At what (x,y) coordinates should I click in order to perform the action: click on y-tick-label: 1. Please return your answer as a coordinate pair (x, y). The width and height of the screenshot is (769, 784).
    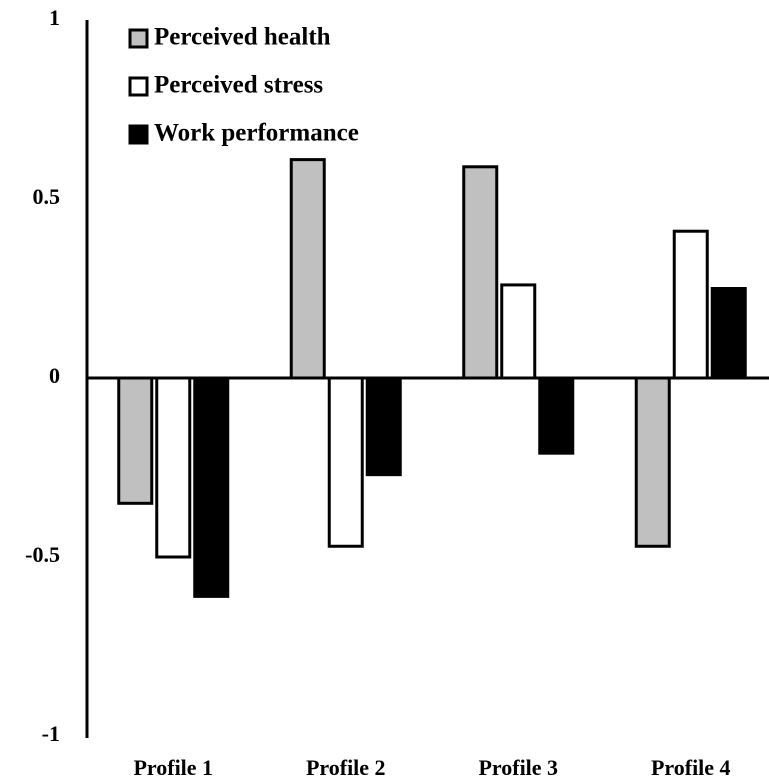
    Looking at the image, I should click on (54, 17).